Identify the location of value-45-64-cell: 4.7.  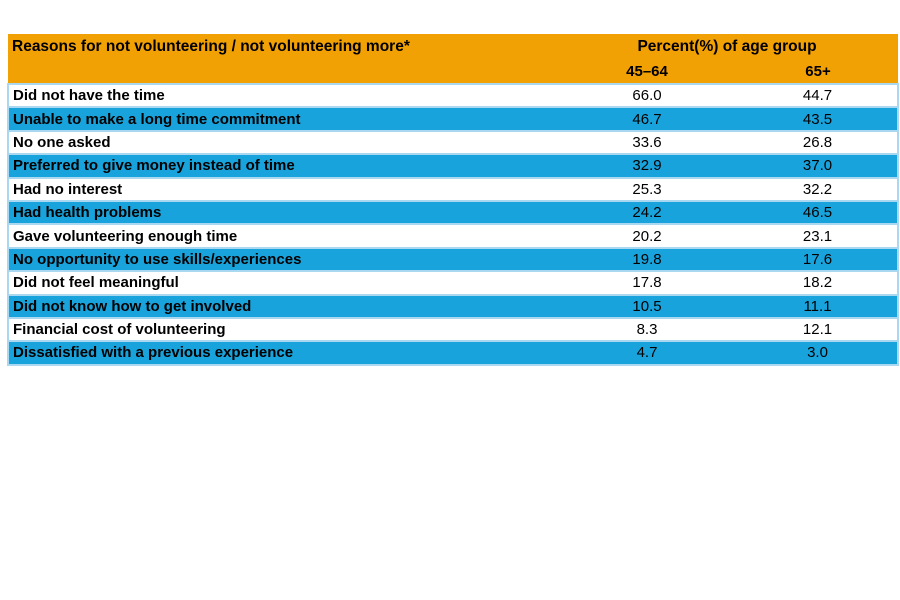
(647, 353).